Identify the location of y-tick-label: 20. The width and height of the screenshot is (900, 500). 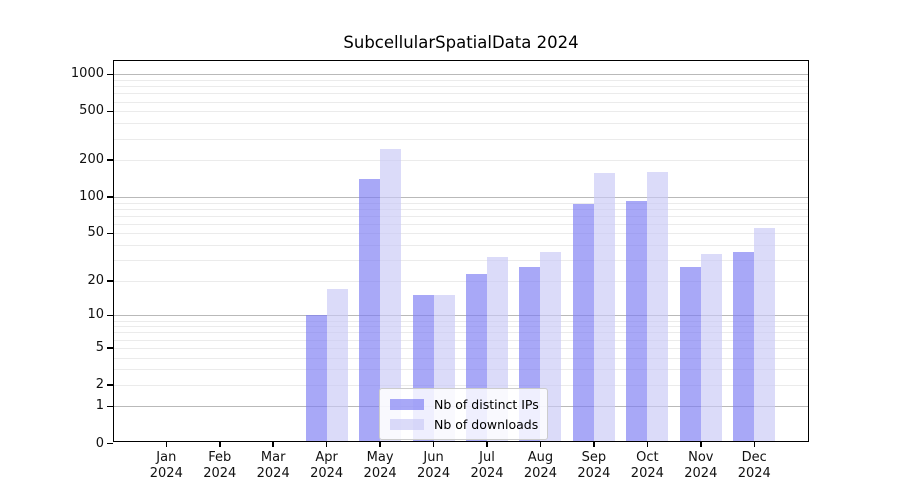
(95, 280).